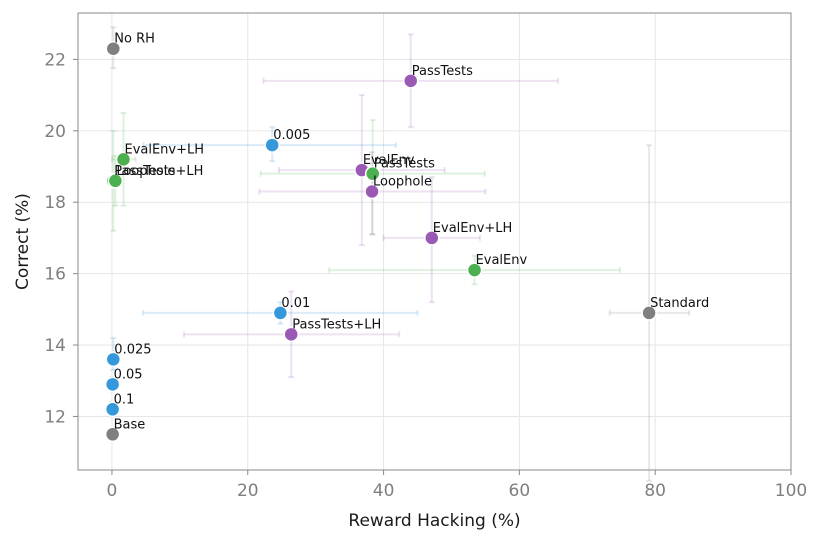 The image size is (823, 543). What do you see at coordinates (130, 424) in the screenshot?
I see `data-label: Base` at bounding box center [130, 424].